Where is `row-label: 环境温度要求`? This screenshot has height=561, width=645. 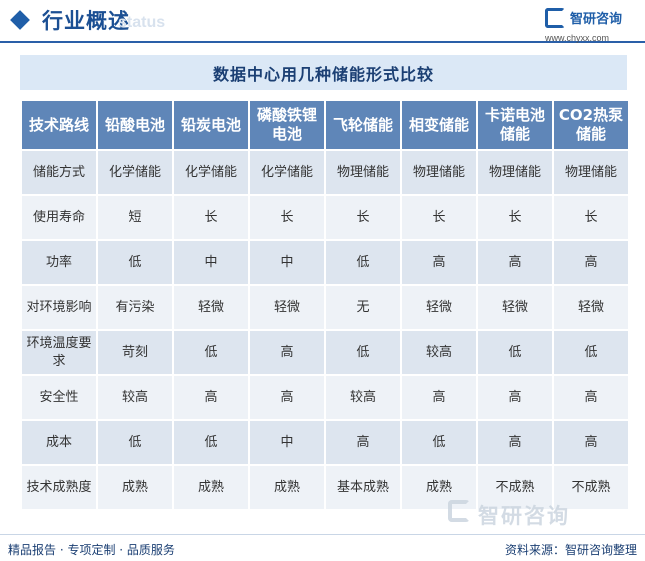 row-label: 环境温度要求 is located at coordinates (59, 352).